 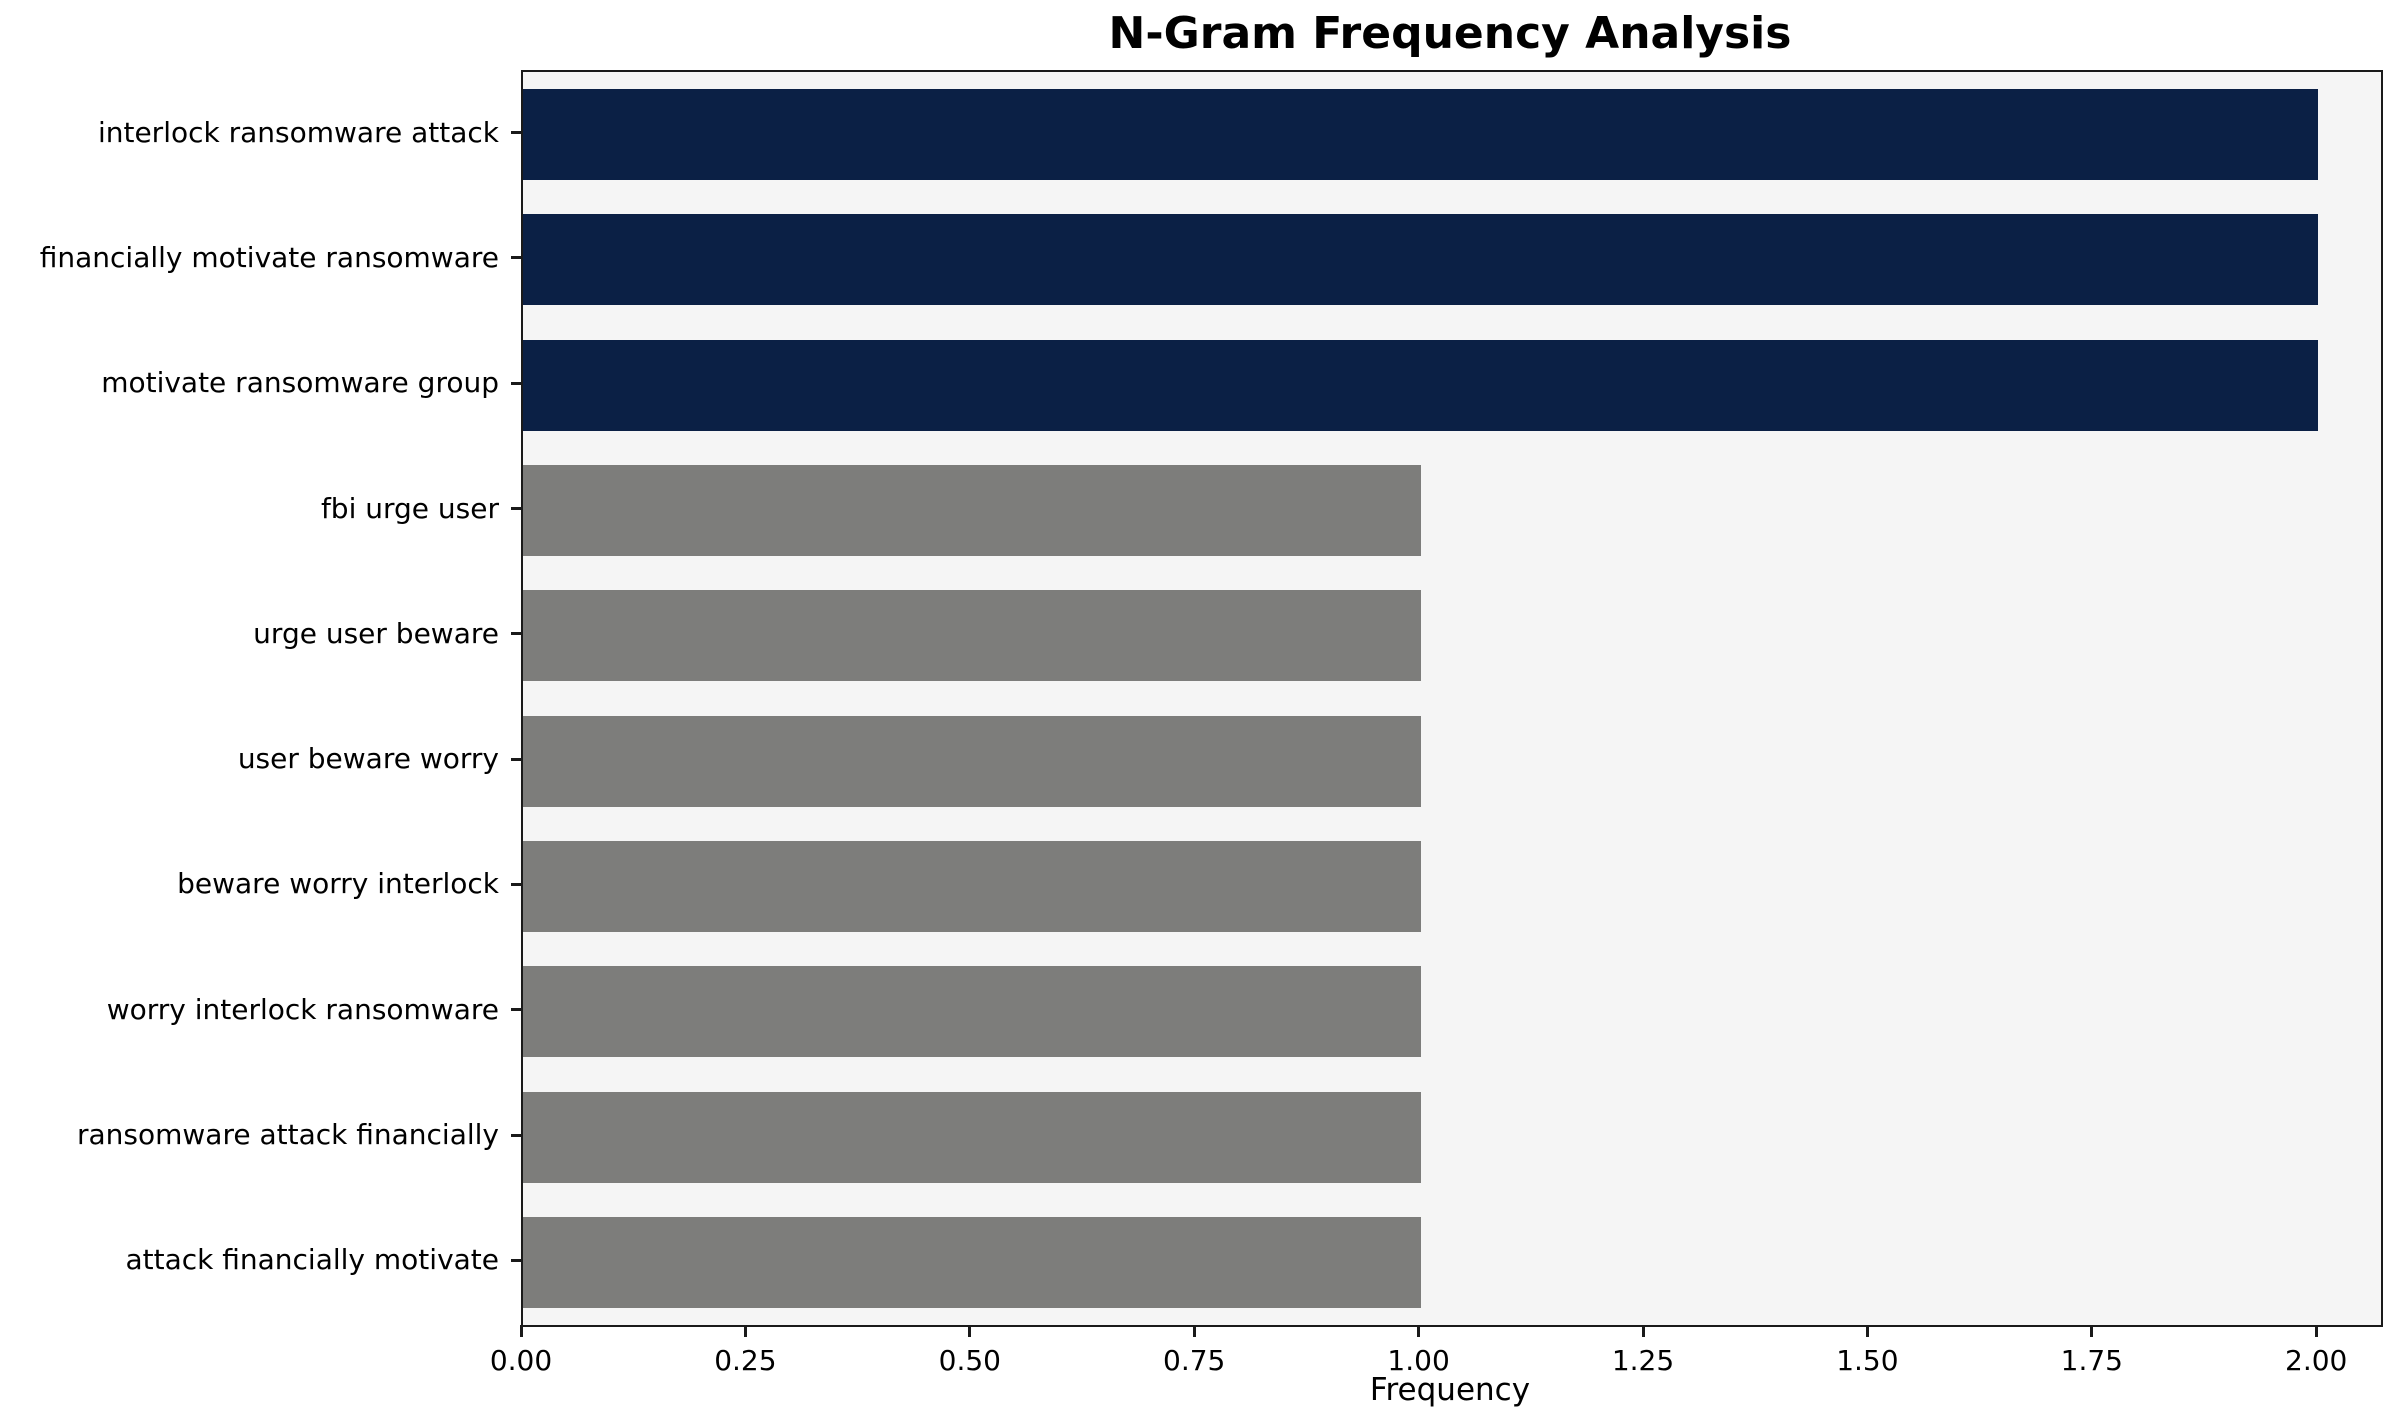 I want to click on y-tick-label: interlock ransomware attack, so click(x=298, y=132).